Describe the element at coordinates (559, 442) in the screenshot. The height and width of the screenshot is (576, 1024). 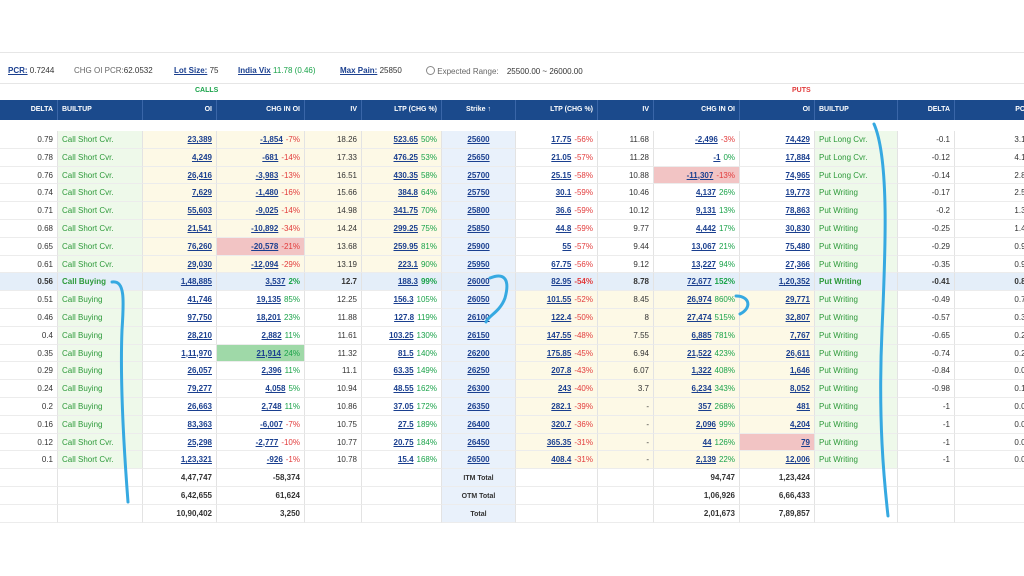
I see `cell-value: 365.35` at that location.